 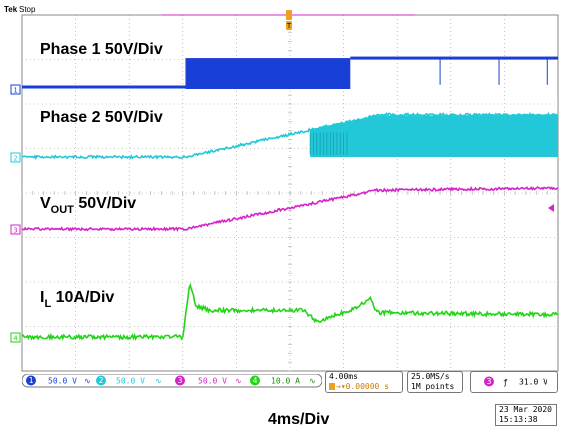 I want to click on sample-rate: 25.0MS/s, so click(x=436, y=377).